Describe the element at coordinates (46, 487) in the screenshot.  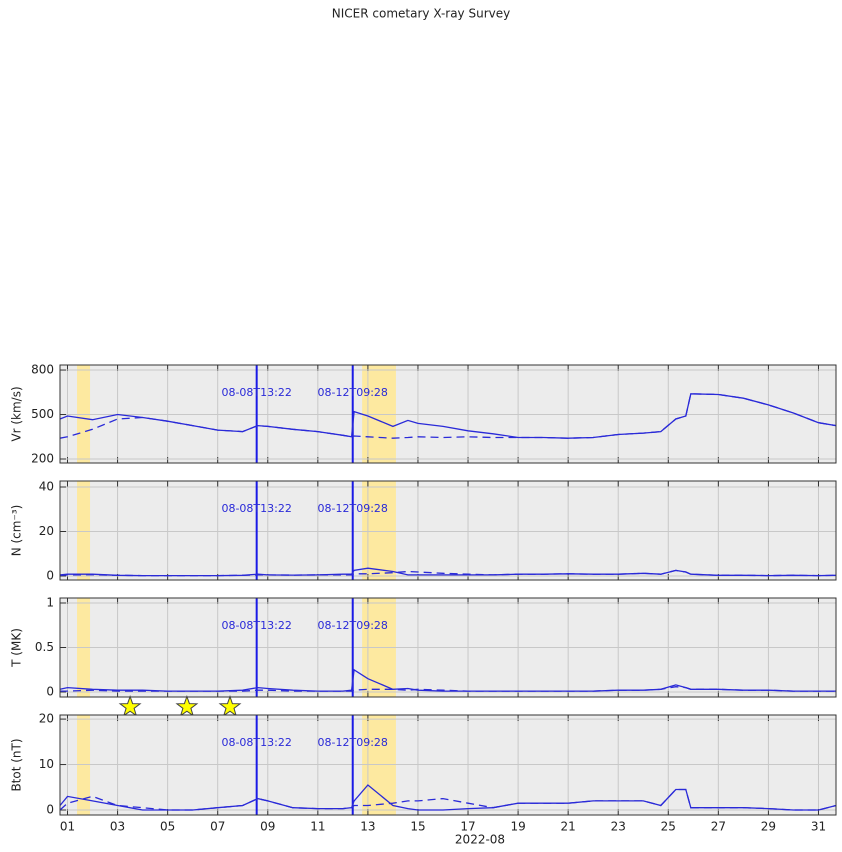
I see `y-tick-label: 40` at that location.